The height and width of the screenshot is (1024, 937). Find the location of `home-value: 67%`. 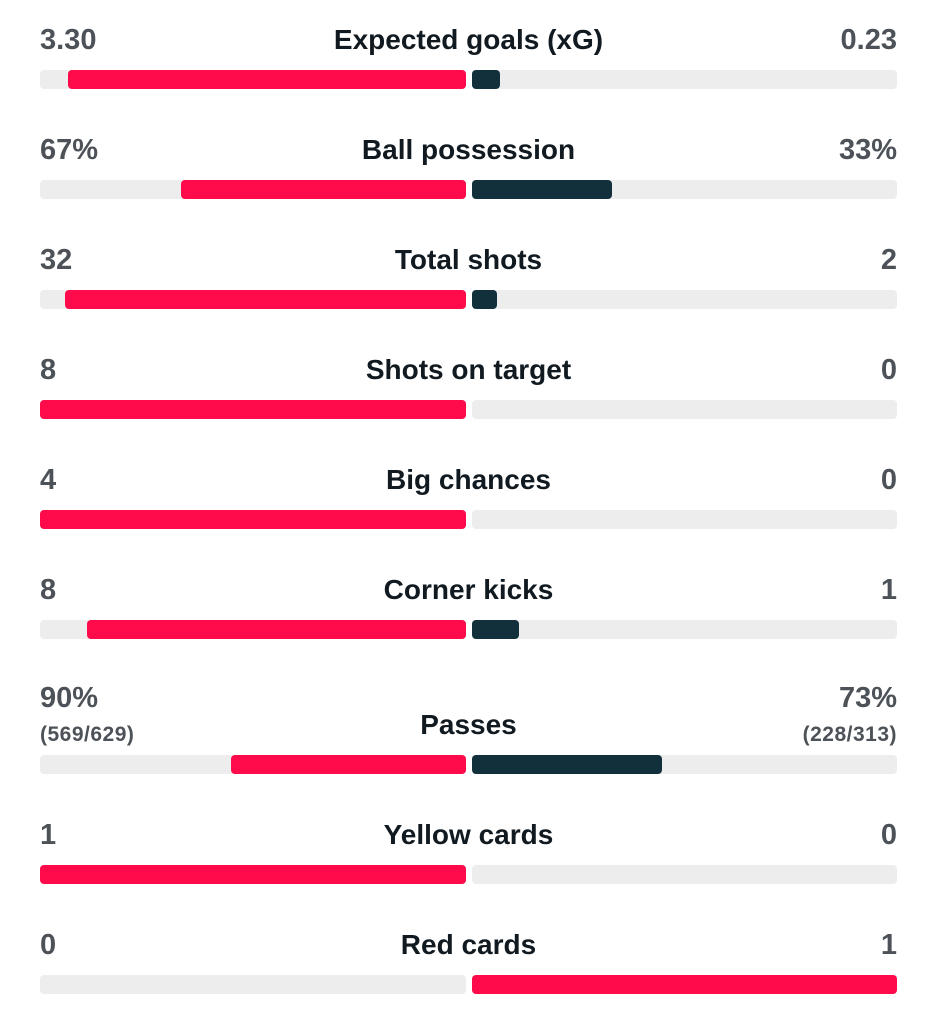

home-value: 67% is located at coordinates (69, 150).